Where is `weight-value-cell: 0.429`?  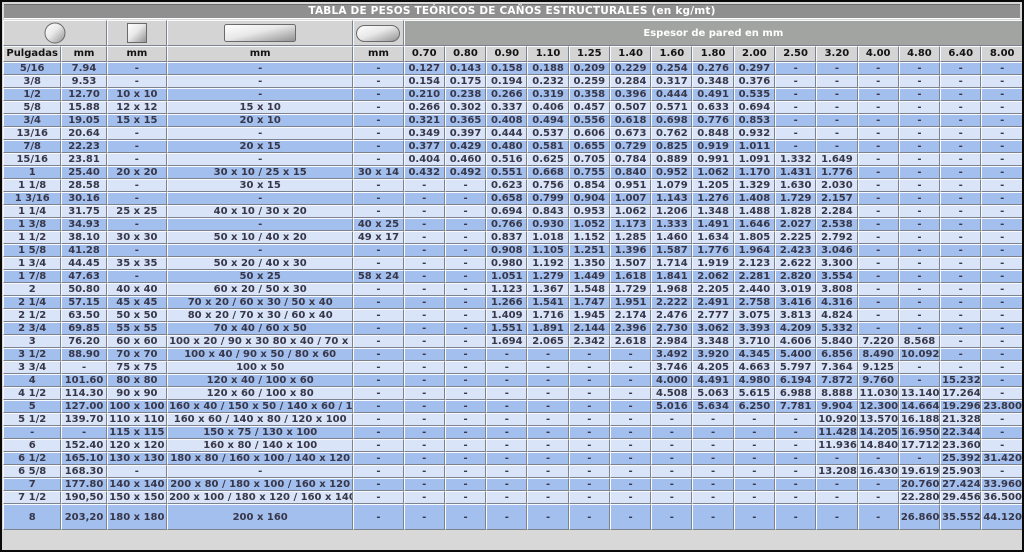 weight-value-cell: 0.429 is located at coordinates (465, 146).